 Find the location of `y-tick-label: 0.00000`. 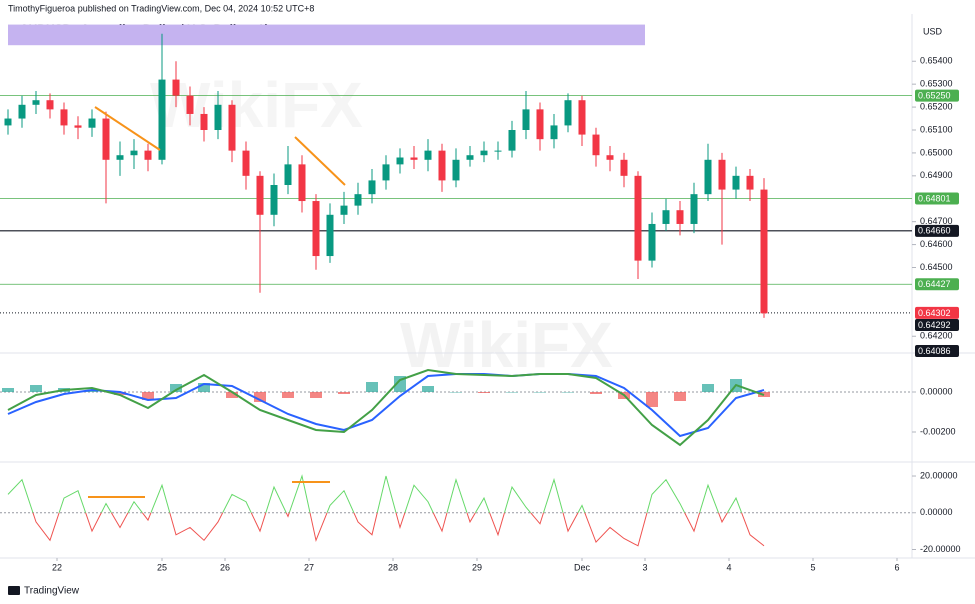

y-tick-label: 0.00000 is located at coordinates (936, 391).